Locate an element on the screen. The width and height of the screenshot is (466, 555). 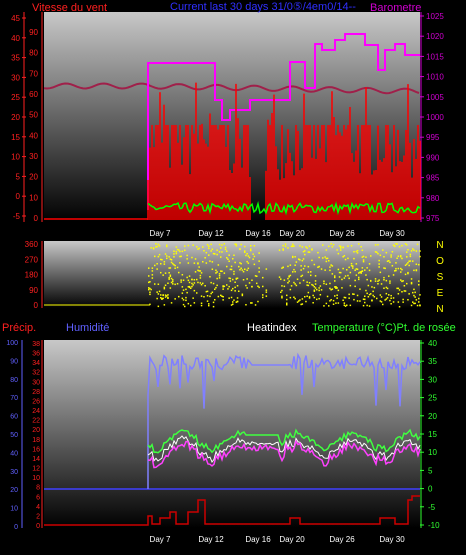
day-label-bottom: Day 16 is located at coordinates (258, 539).